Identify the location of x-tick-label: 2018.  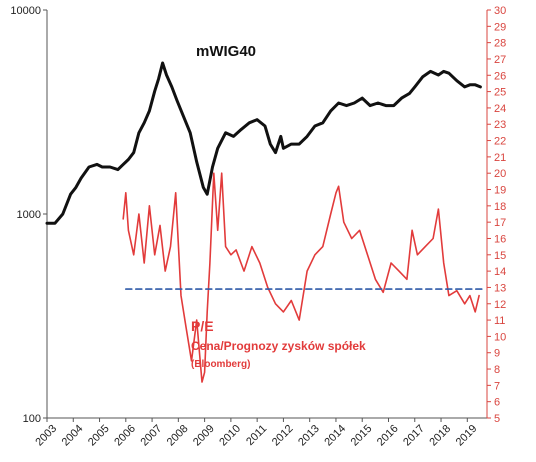
(440, 436).